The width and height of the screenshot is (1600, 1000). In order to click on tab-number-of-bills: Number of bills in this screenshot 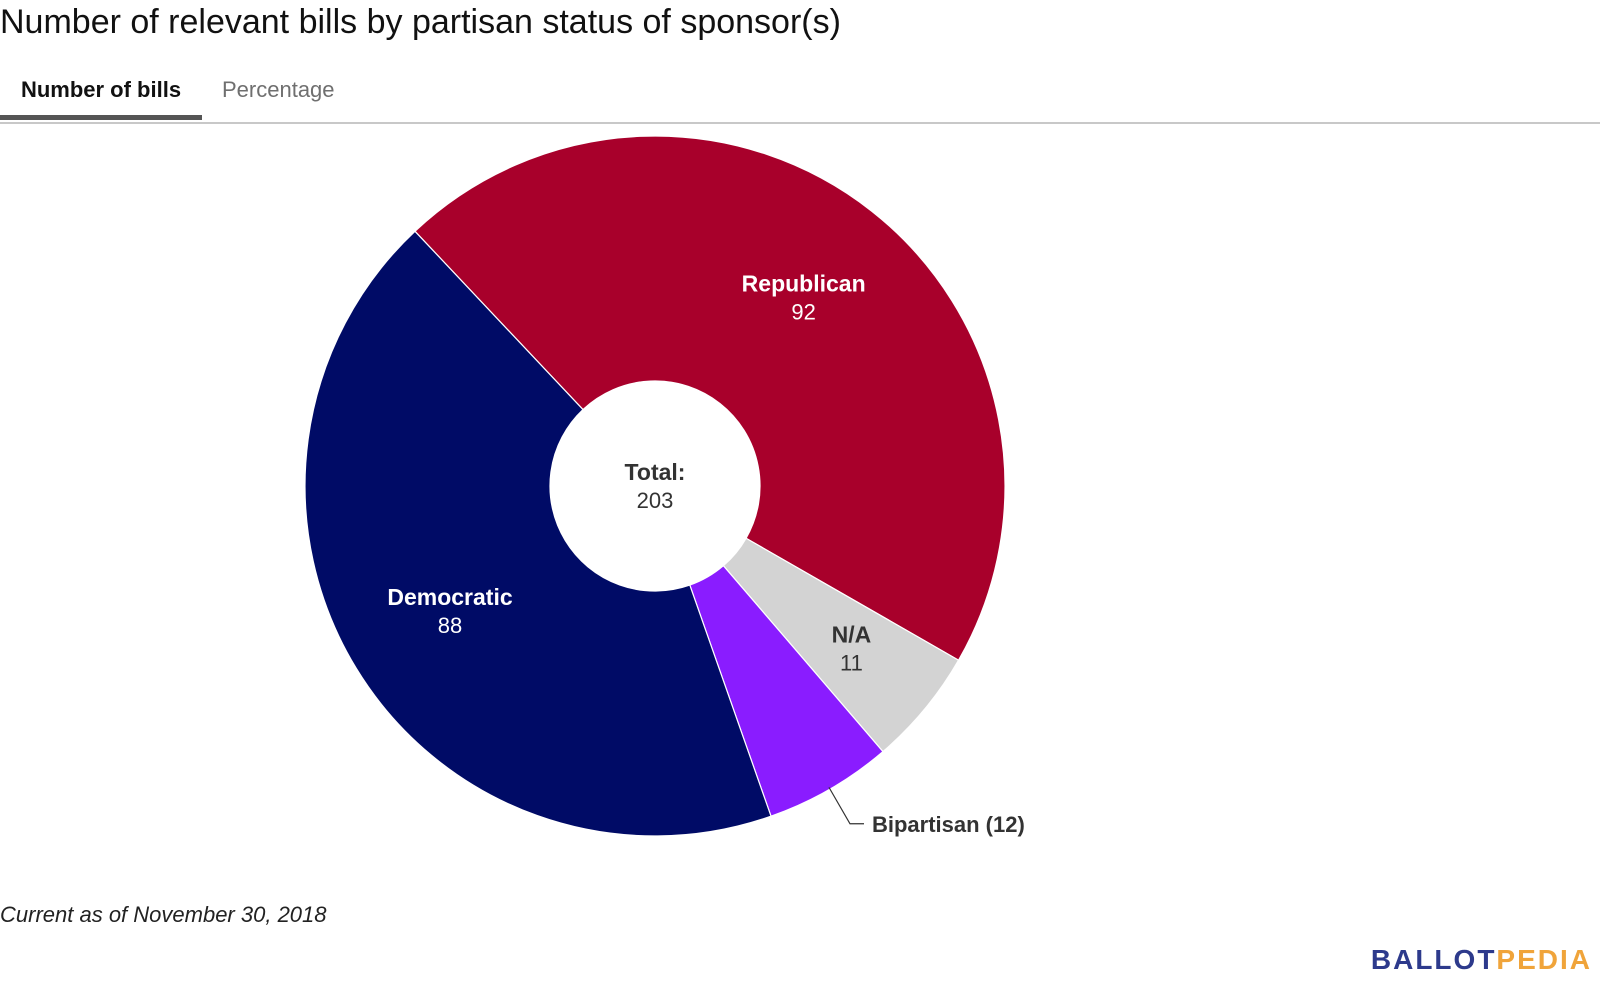, I will do `click(101, 95)`.